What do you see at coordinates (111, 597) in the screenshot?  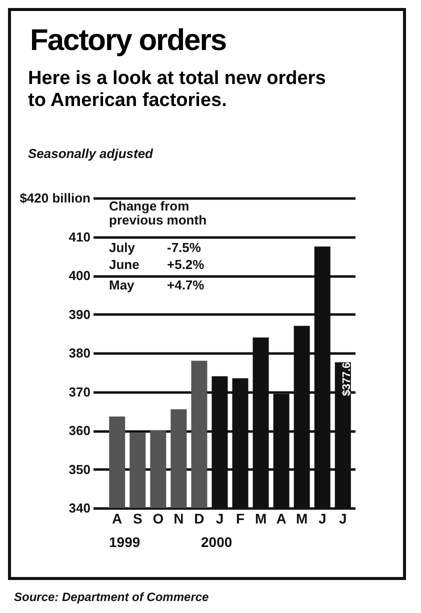 I see `source-note: Source: Department of Commerce` at bounding box center [111, 597].